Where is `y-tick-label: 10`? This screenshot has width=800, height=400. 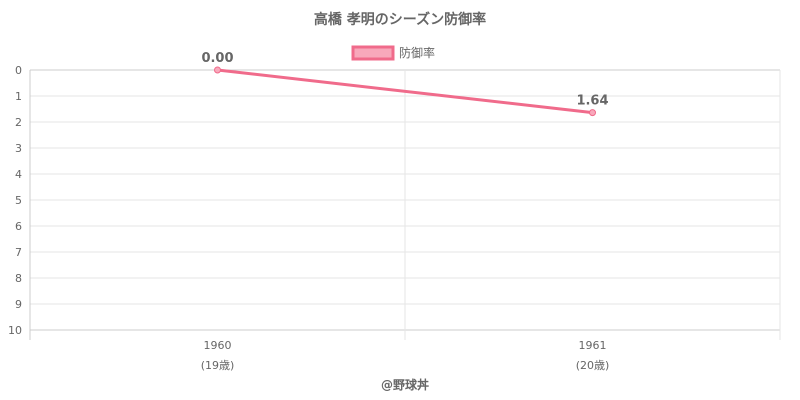
y-tick-label: 10 is located at coordinates (15, 330).